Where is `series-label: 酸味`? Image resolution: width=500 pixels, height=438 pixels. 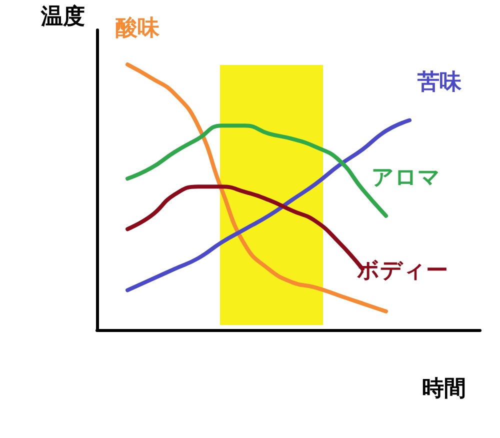 series-label: 酸味 is located at coordinates (138, 29).